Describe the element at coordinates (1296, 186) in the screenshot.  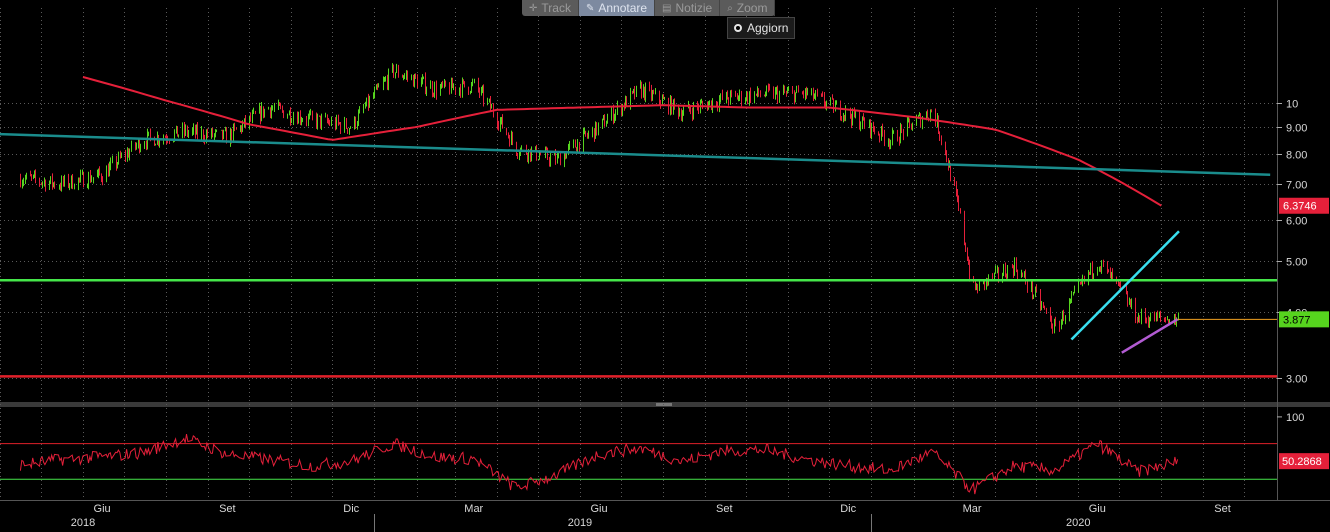
I see `price-tick-label: 7.00` at that location.